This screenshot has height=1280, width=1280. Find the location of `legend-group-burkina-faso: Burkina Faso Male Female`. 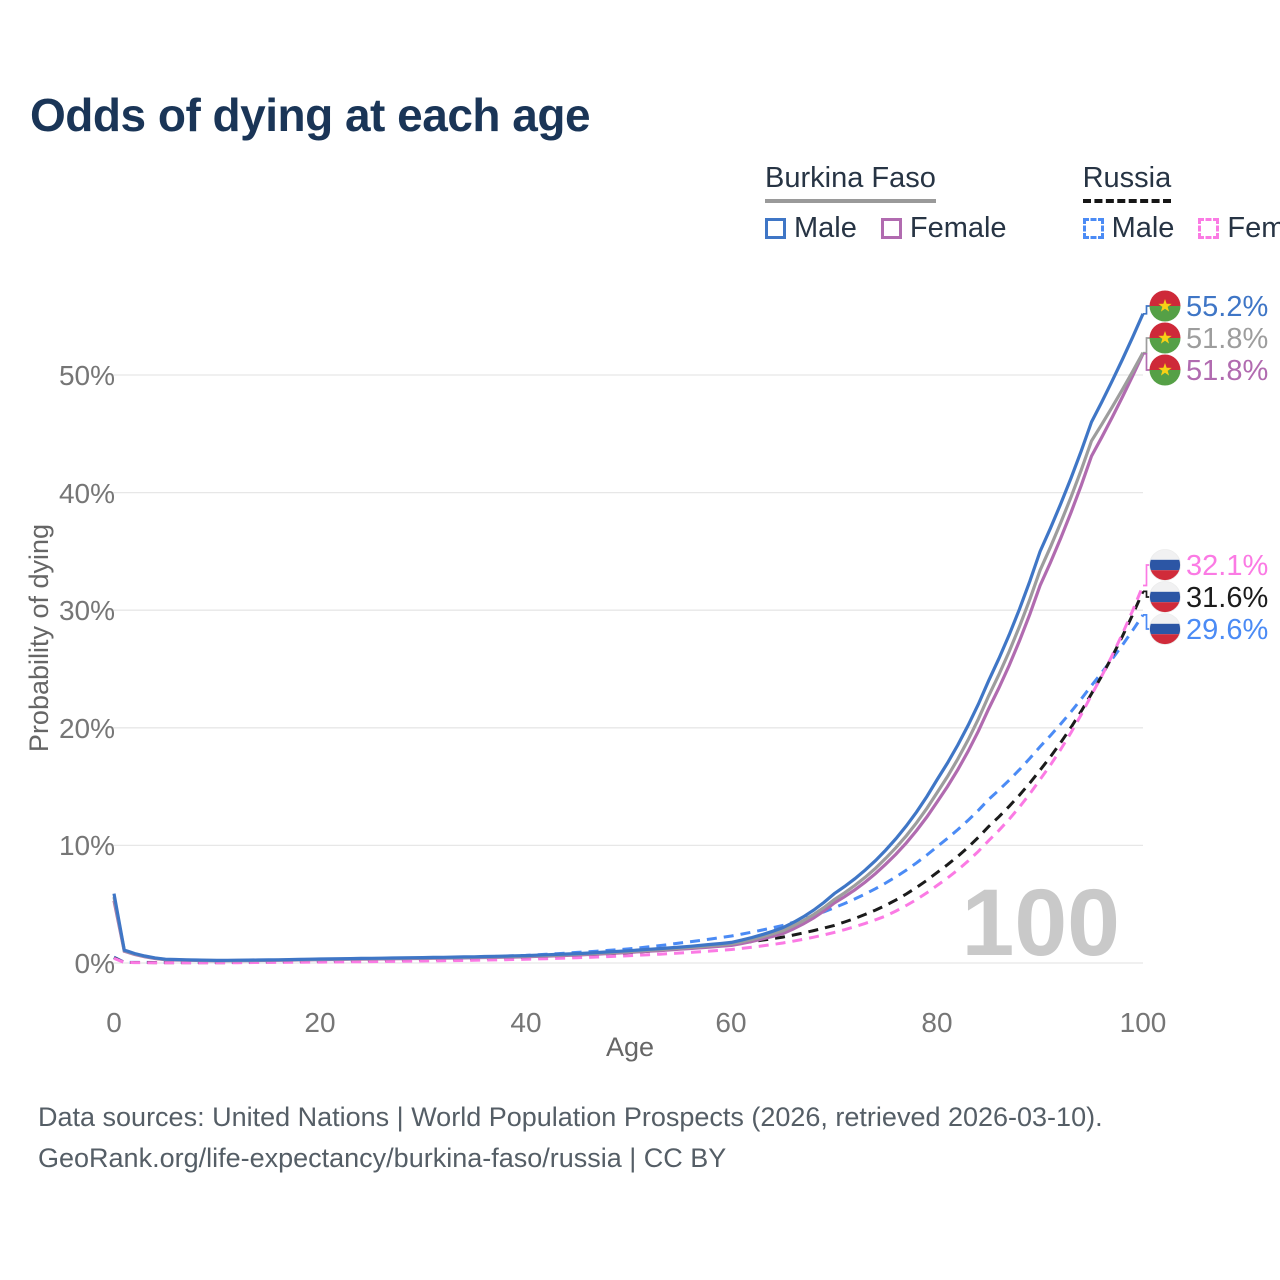

legend-group-burkina-faso: Burkina Faso Male Female is located at coordinates (898, 203).